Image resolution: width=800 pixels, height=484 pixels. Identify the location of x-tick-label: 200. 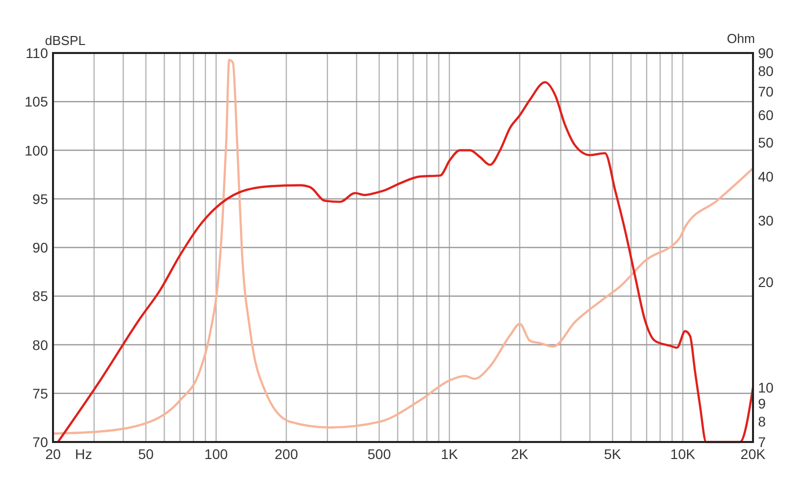
(286, 454).